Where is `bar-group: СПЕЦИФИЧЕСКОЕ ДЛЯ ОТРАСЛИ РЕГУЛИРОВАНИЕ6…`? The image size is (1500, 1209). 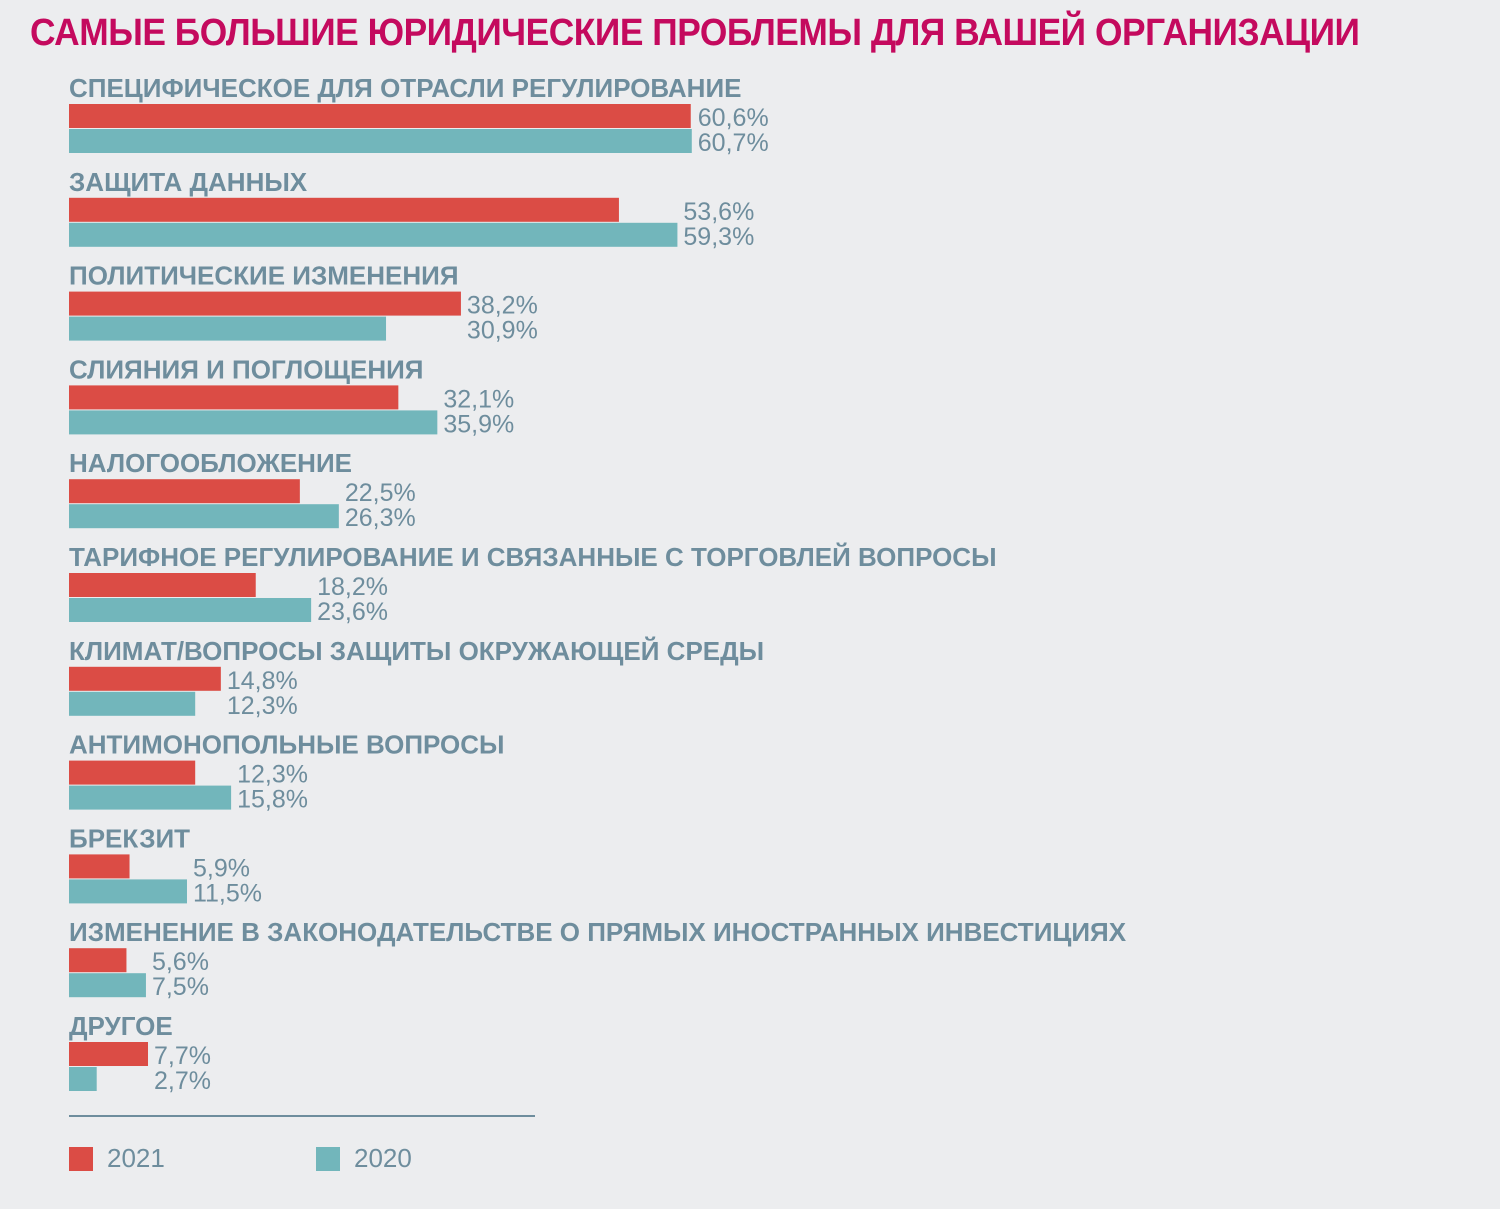
bar-group: СПЕЦИФИЧЕСКОЕ ДЛЯ ОТРАСЛИ РЕГУЛИРОВАНИЕ6… is located at coordinates (419, 115).